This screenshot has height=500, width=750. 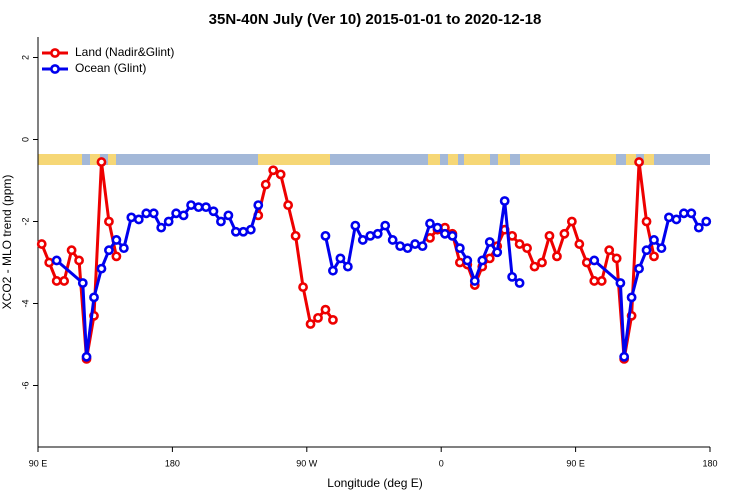 What do you see at coordinates (25, 303) in the screenshot?
I see `y-tick-label: -4` at bounding box center [25, 303].